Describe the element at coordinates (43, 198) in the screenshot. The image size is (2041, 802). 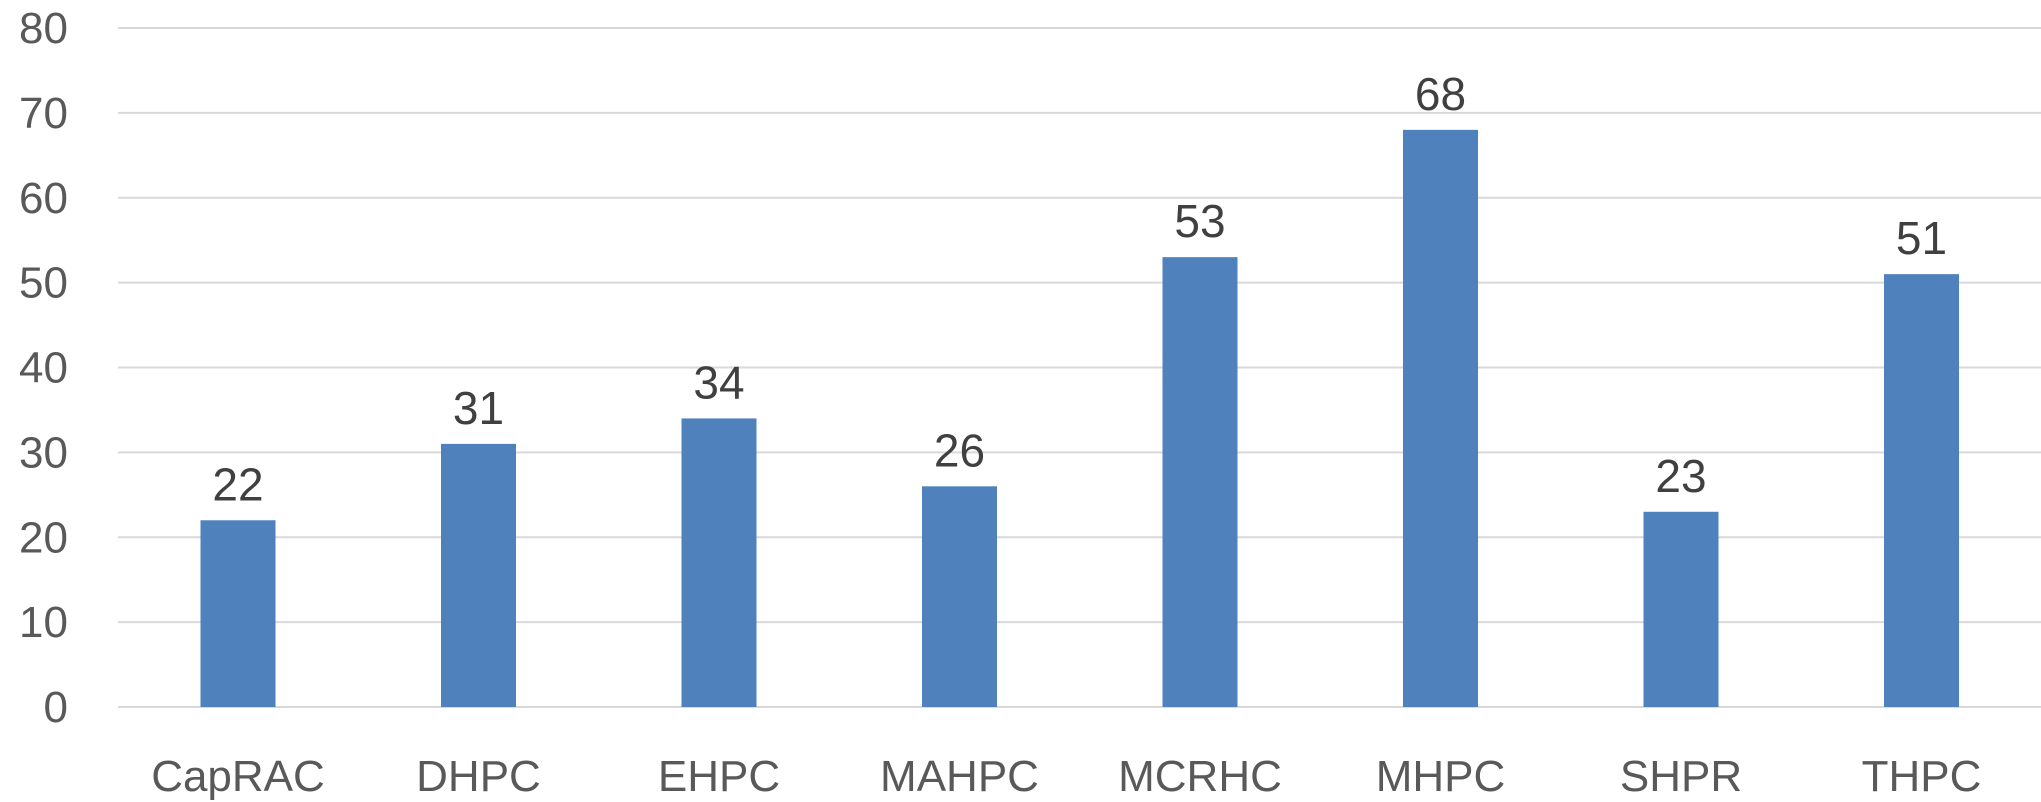
I see `y-tick-label-60: 60` at that location.